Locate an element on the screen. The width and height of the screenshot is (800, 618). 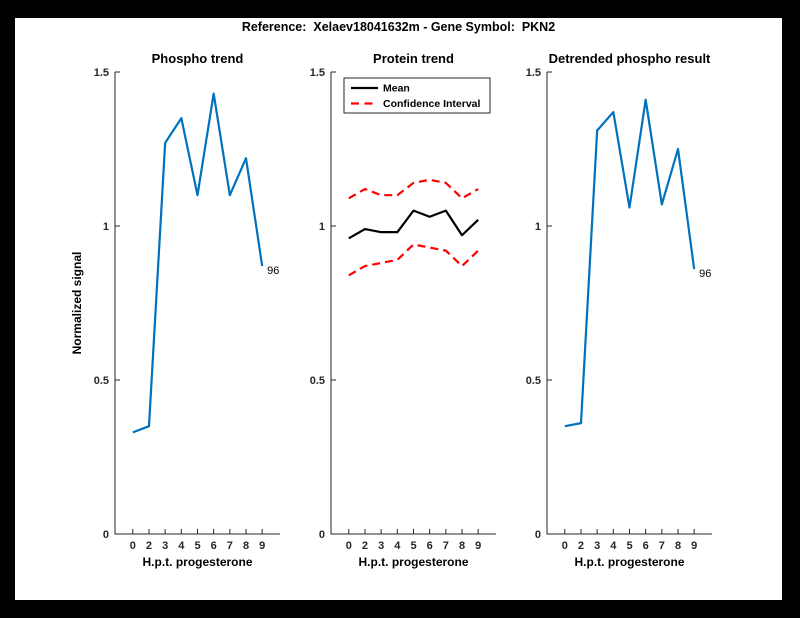
legend: Mean Confidence Interval is located at coordinates (417, 95).